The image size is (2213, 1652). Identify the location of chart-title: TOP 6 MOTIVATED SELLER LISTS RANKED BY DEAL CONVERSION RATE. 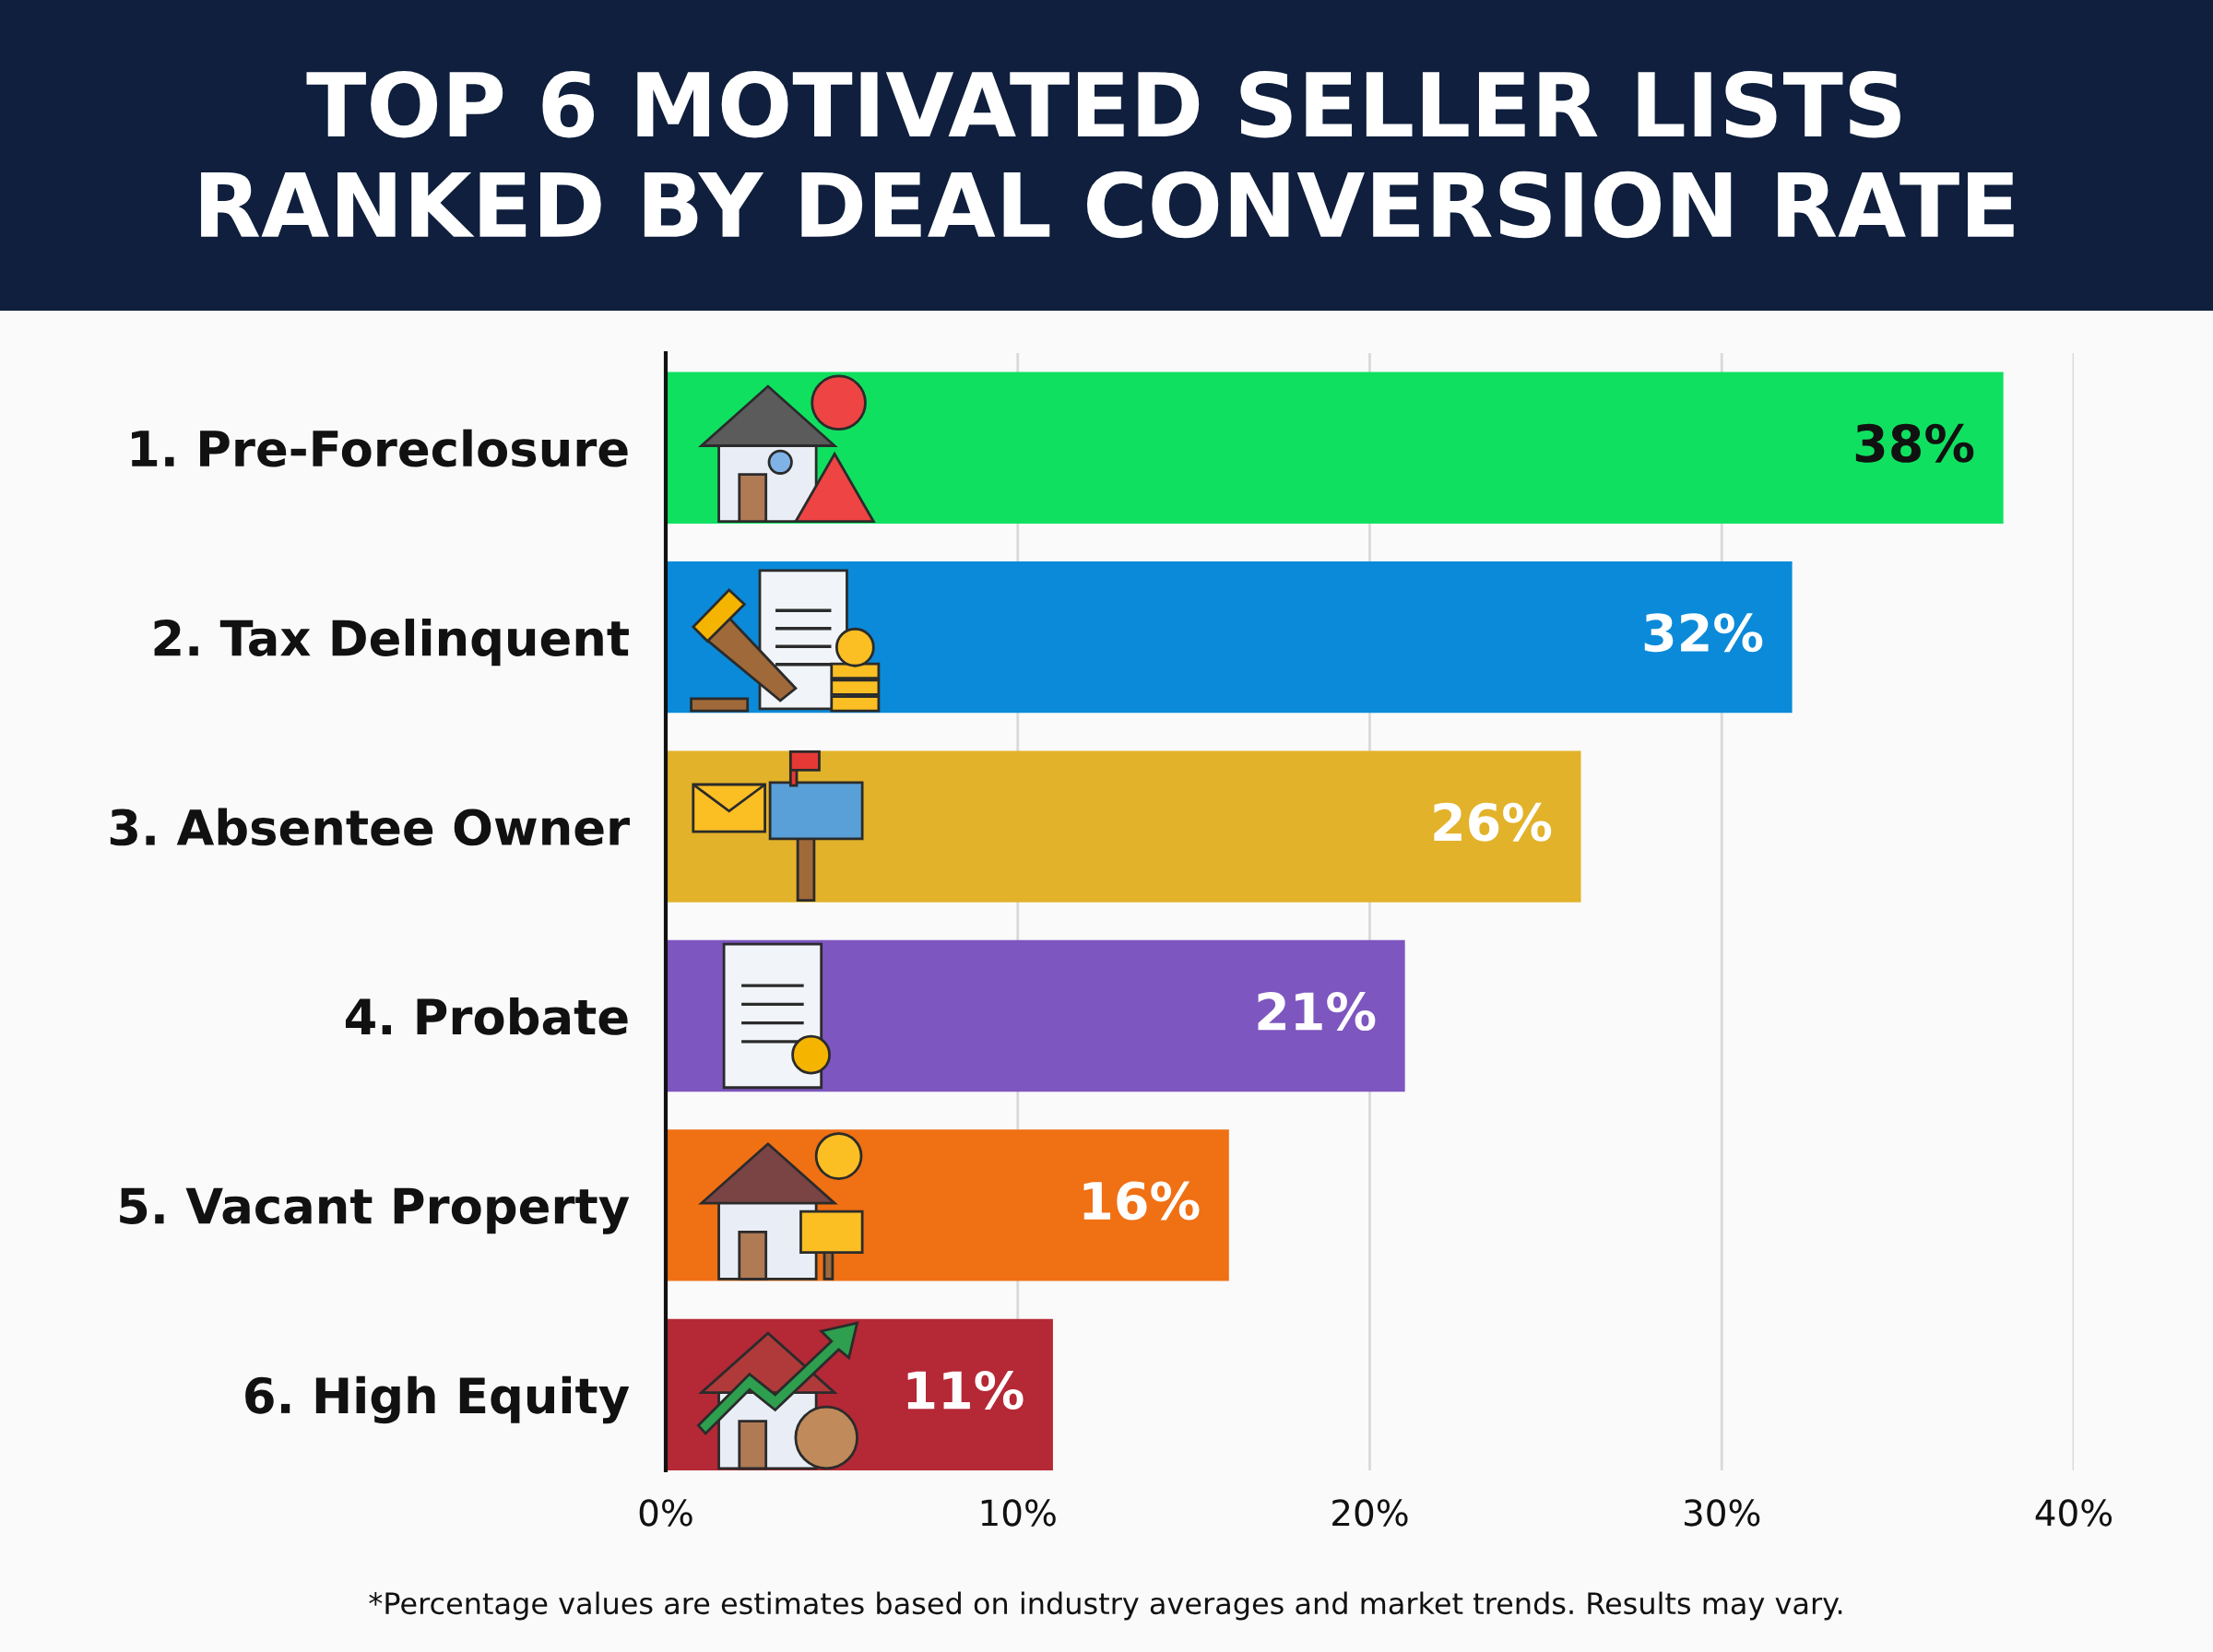
(1107, 154).